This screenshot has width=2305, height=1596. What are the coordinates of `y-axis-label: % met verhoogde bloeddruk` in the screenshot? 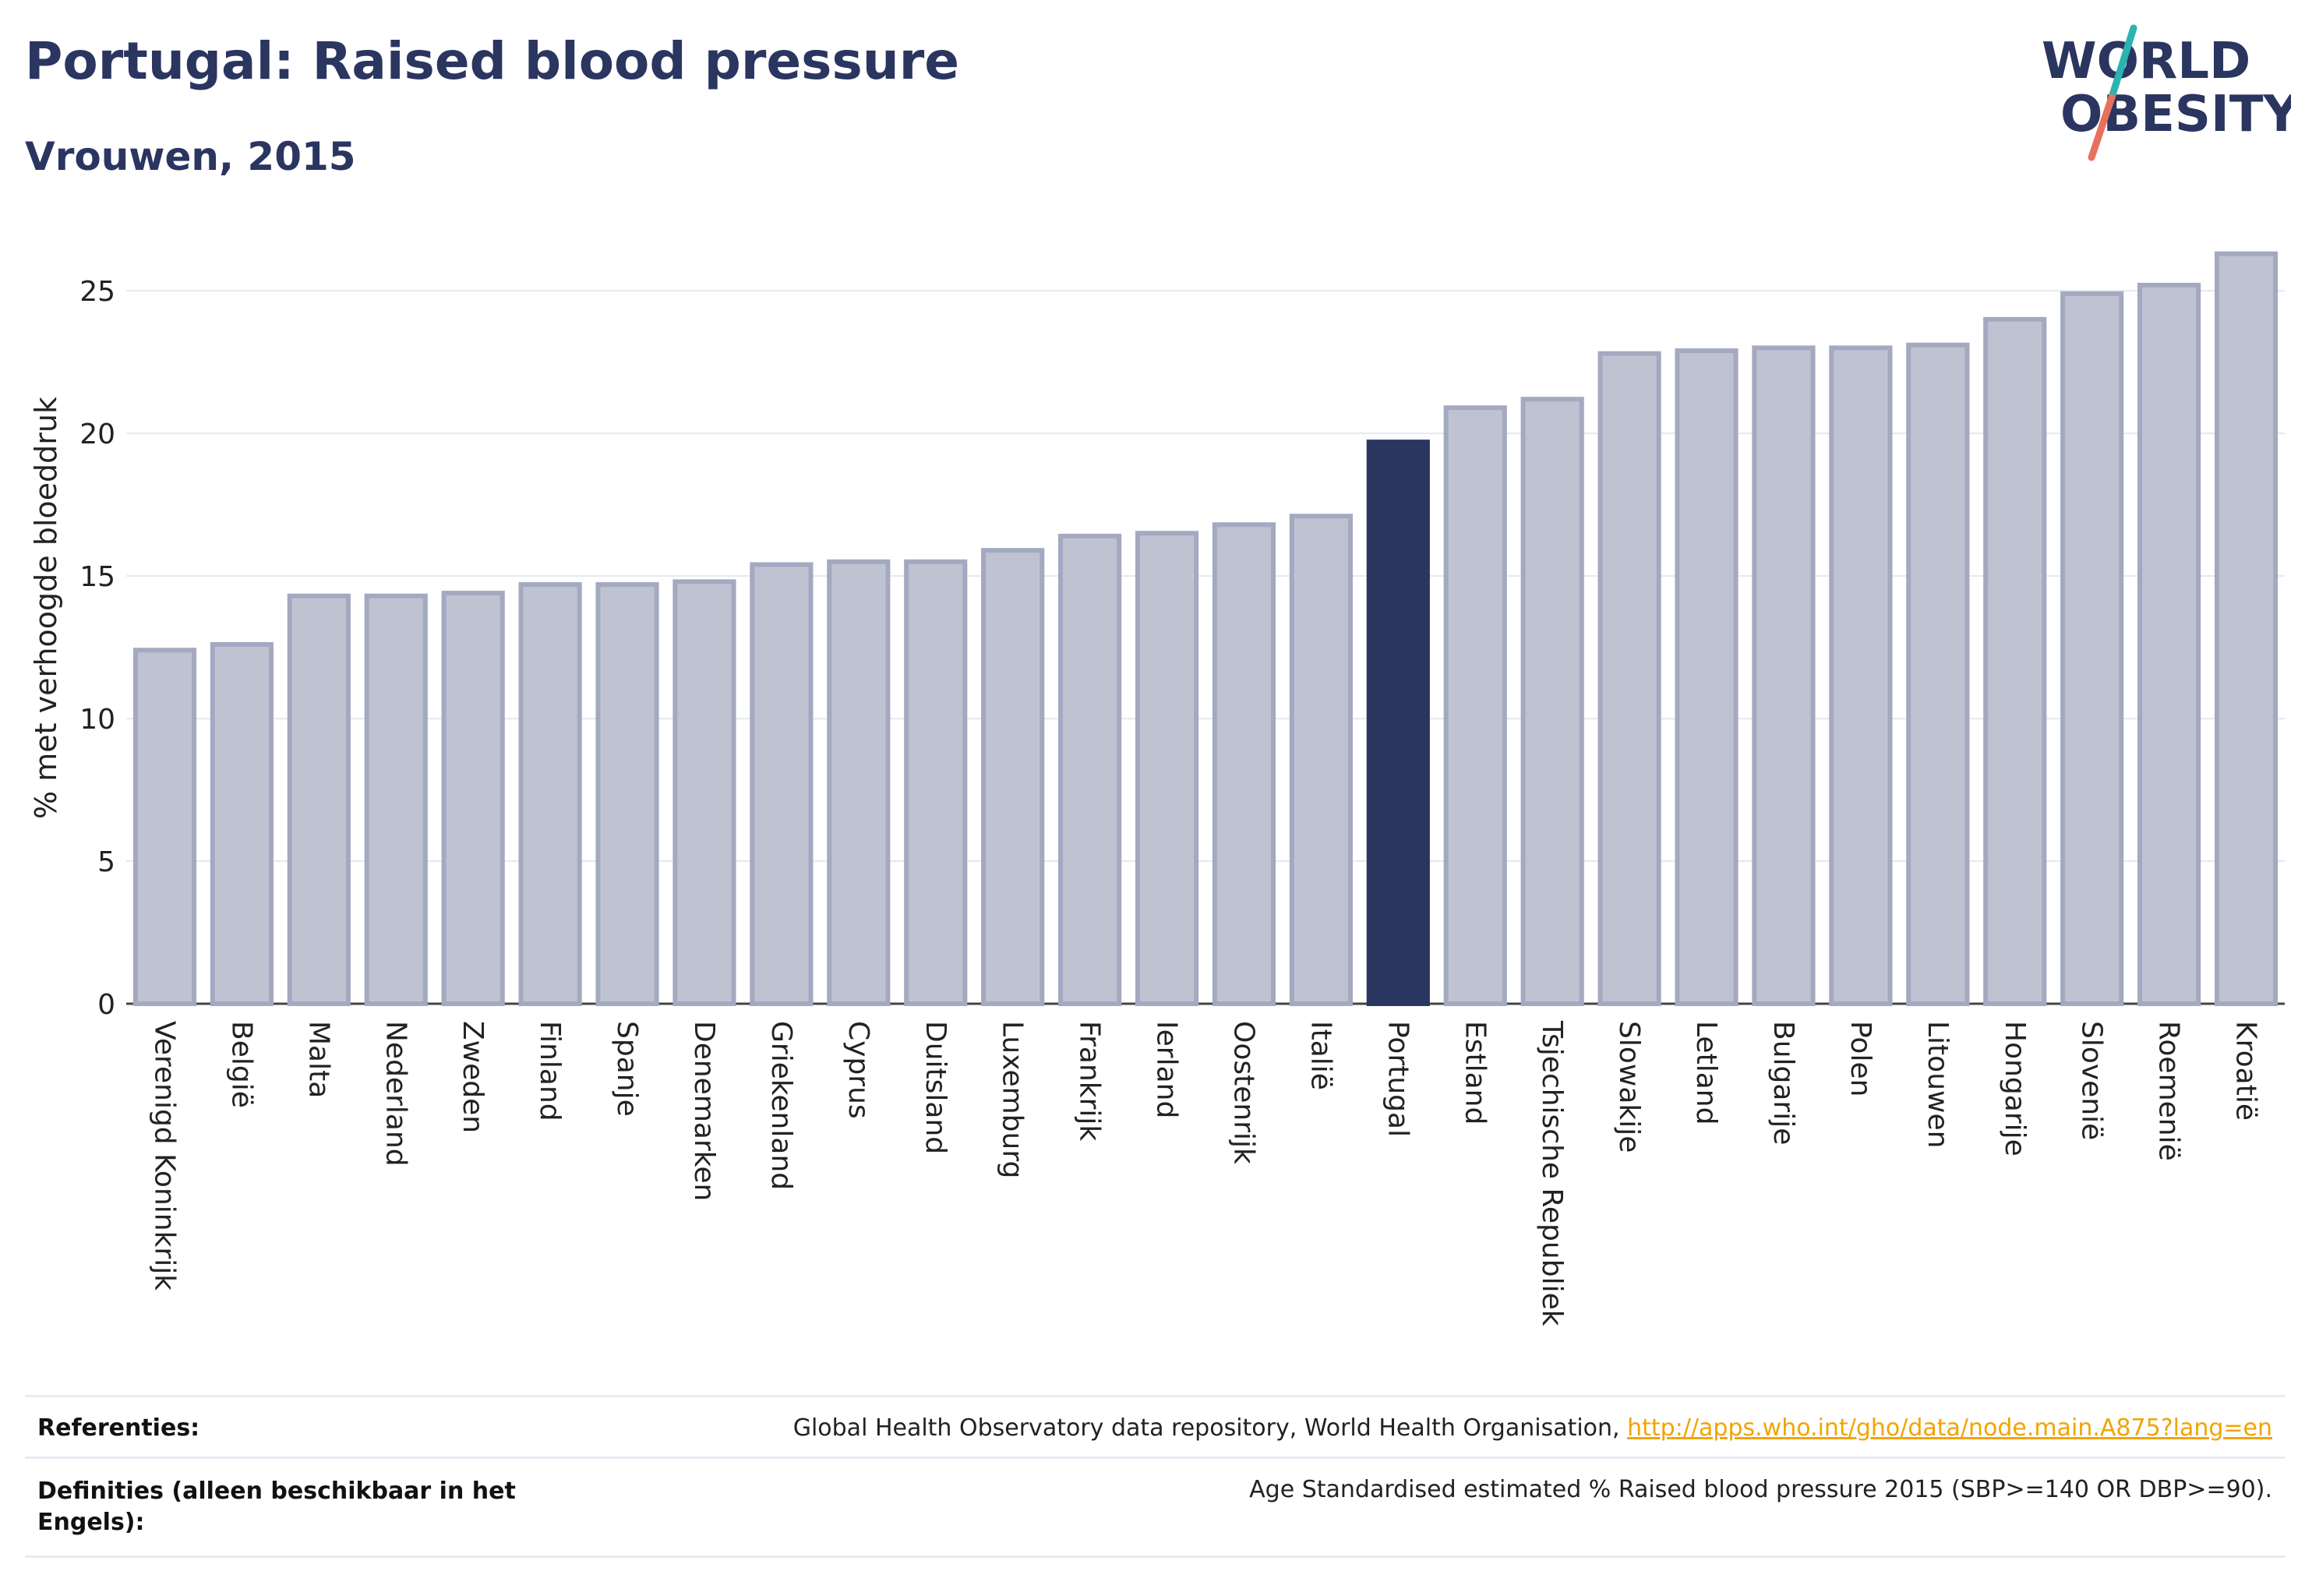 It's located at (46, 608).